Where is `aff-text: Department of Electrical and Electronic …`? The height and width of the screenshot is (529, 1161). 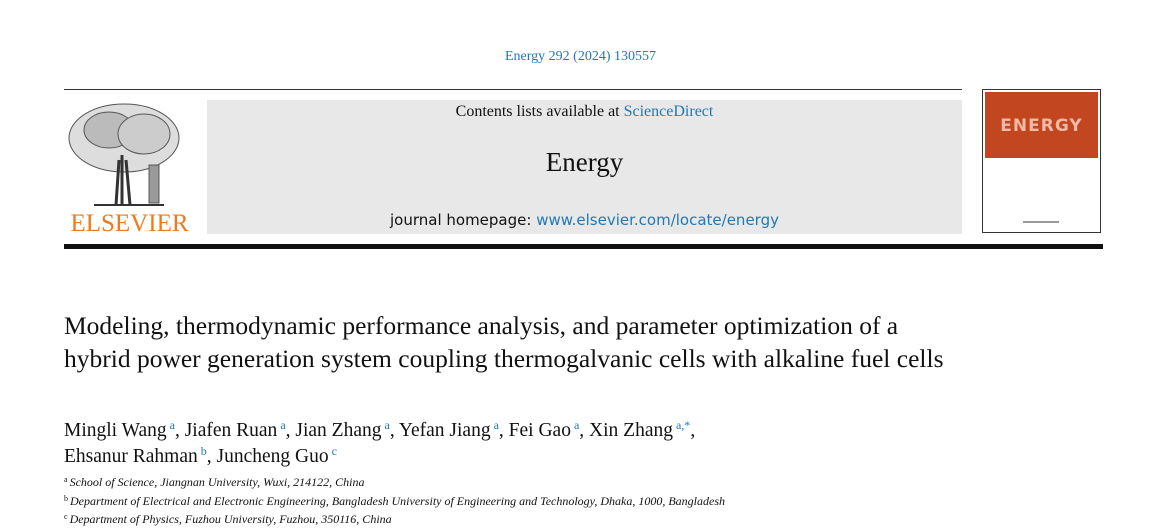 aff-text: Department of Electrical and Electronic … is located at coordinates (398, 501).